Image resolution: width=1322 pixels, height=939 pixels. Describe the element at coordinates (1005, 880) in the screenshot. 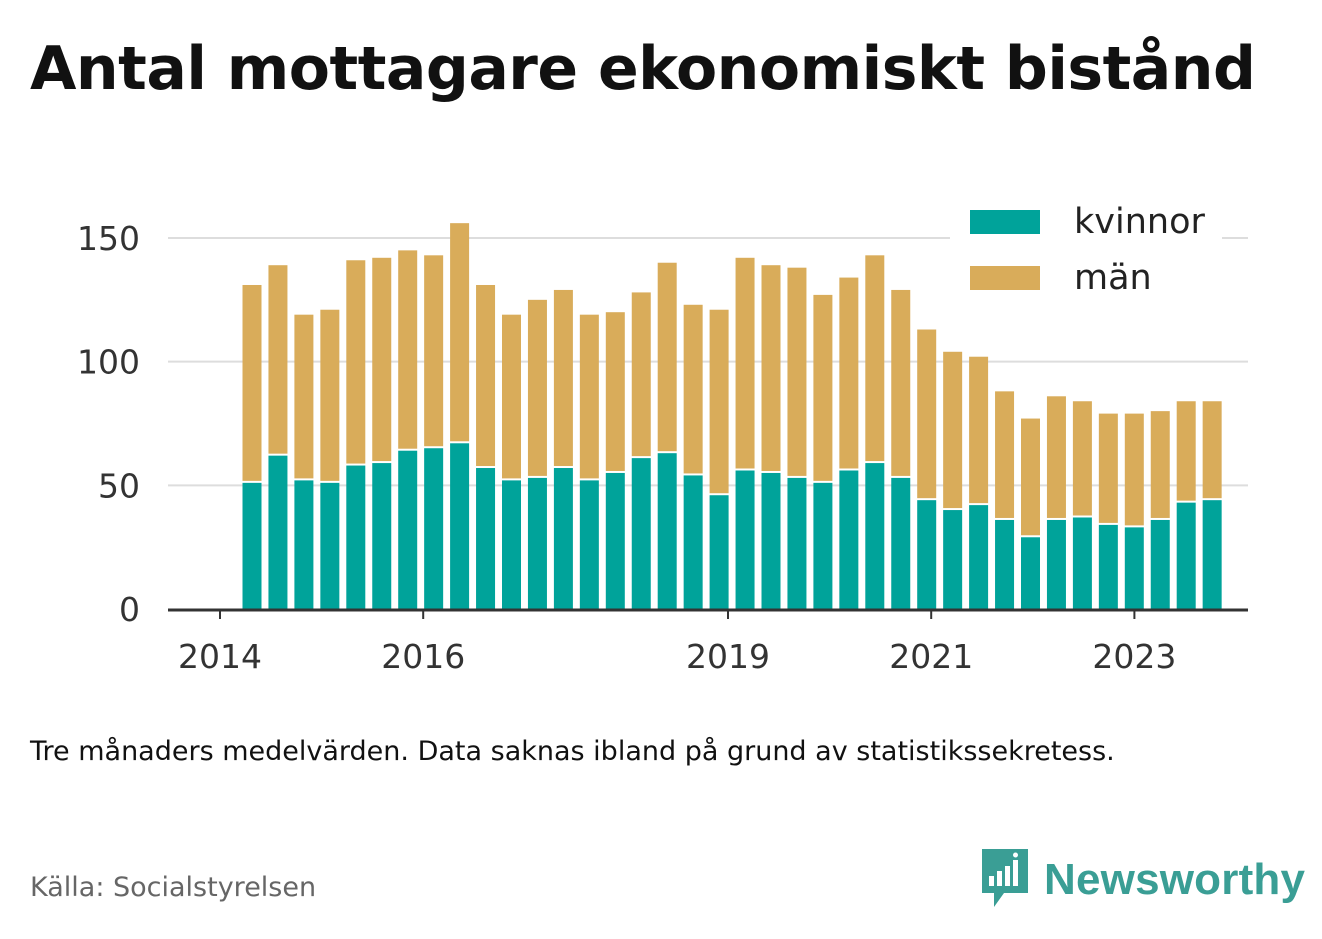

I see `newsworthy-logo-icon` at that location.